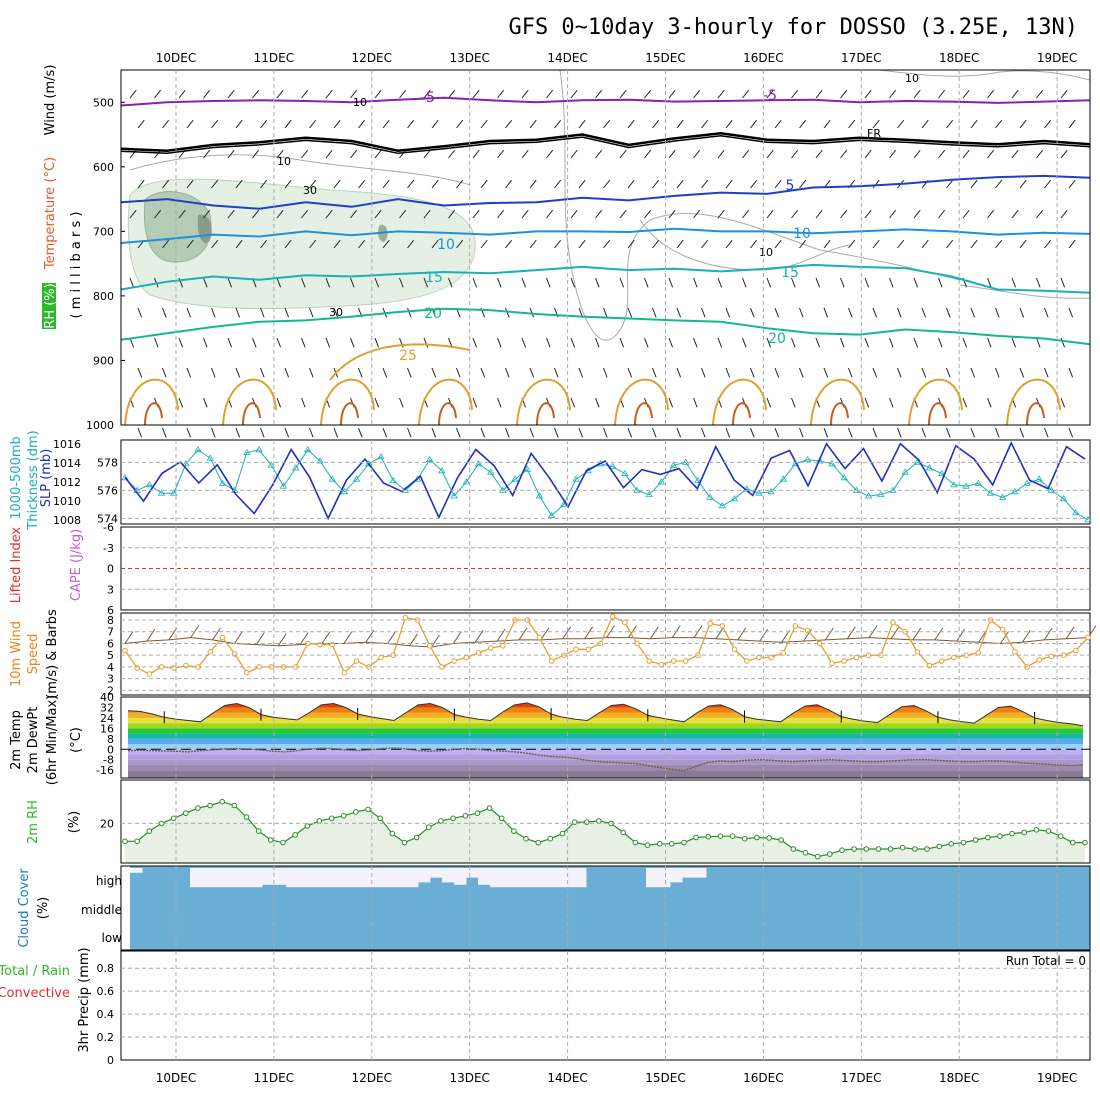 This screenshot has height=1100, width=1100. I want to click on ylabel-3hr-precip: 3hr Precip (mm), so click(84, 999).